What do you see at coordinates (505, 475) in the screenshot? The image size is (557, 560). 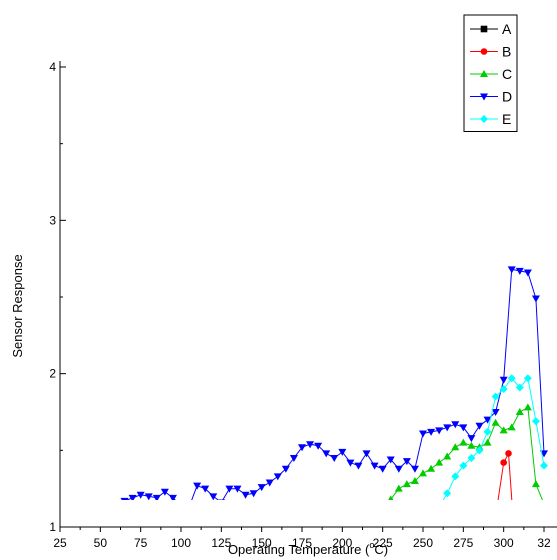 I see `series-b-line` at bounding box center [505, 475].